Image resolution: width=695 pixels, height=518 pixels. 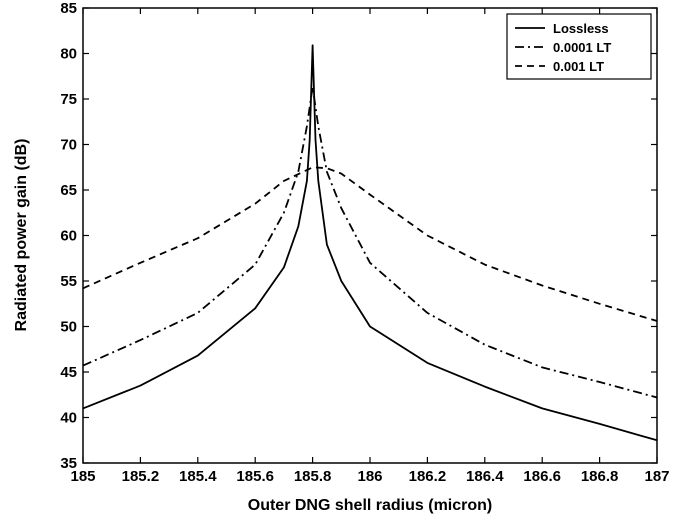 What do you see at coordinates (68, 8) in the screenshot?
I see `y-tick-label: 85` at bounding box center [68, 8].